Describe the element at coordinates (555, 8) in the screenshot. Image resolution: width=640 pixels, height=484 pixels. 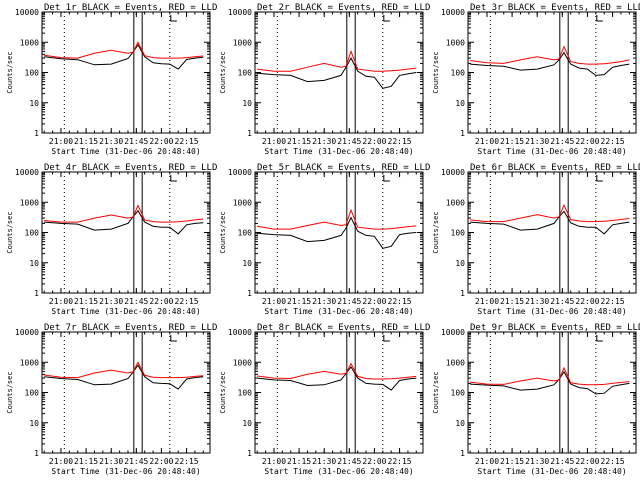
I see `panel-title: Det 3r BLACK = Events, RED = LLD` at that location.